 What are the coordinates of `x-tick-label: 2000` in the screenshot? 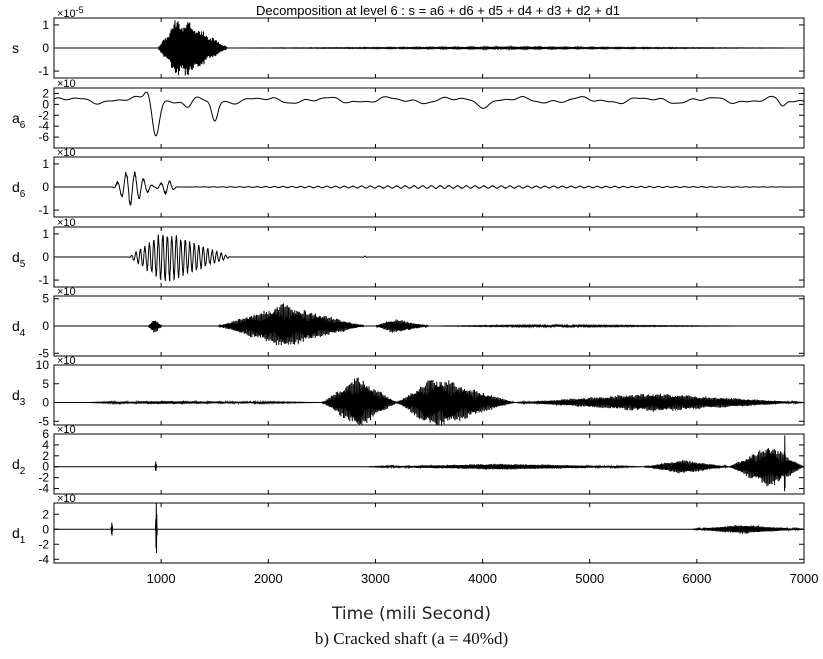 It's located at (268, 578).